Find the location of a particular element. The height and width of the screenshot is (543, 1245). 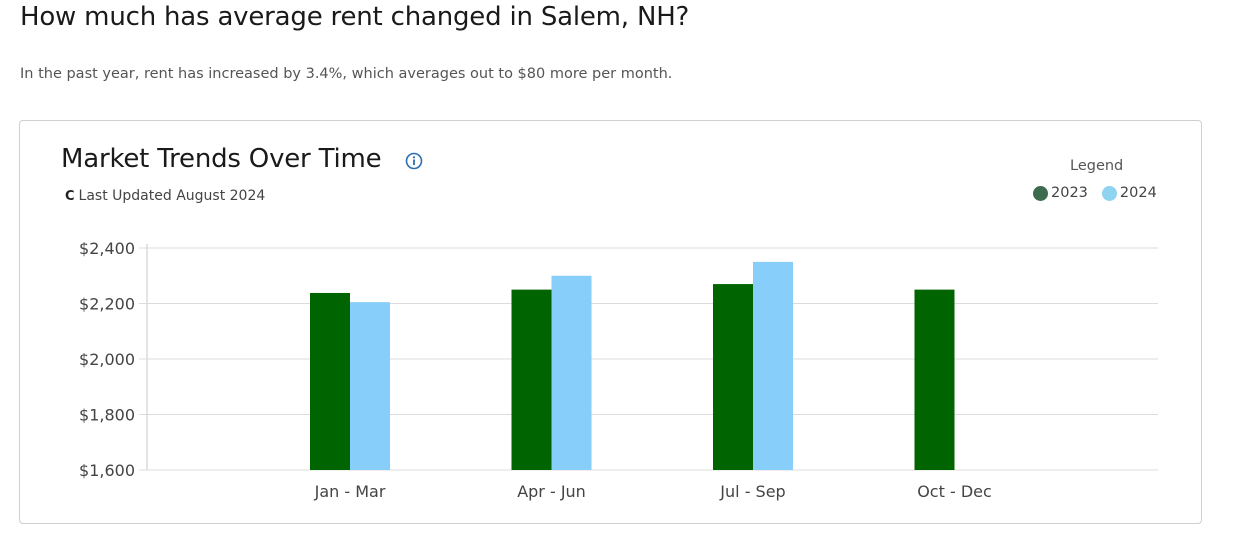

y-tick-label: $2,000 is located at coordinates (107, 359).